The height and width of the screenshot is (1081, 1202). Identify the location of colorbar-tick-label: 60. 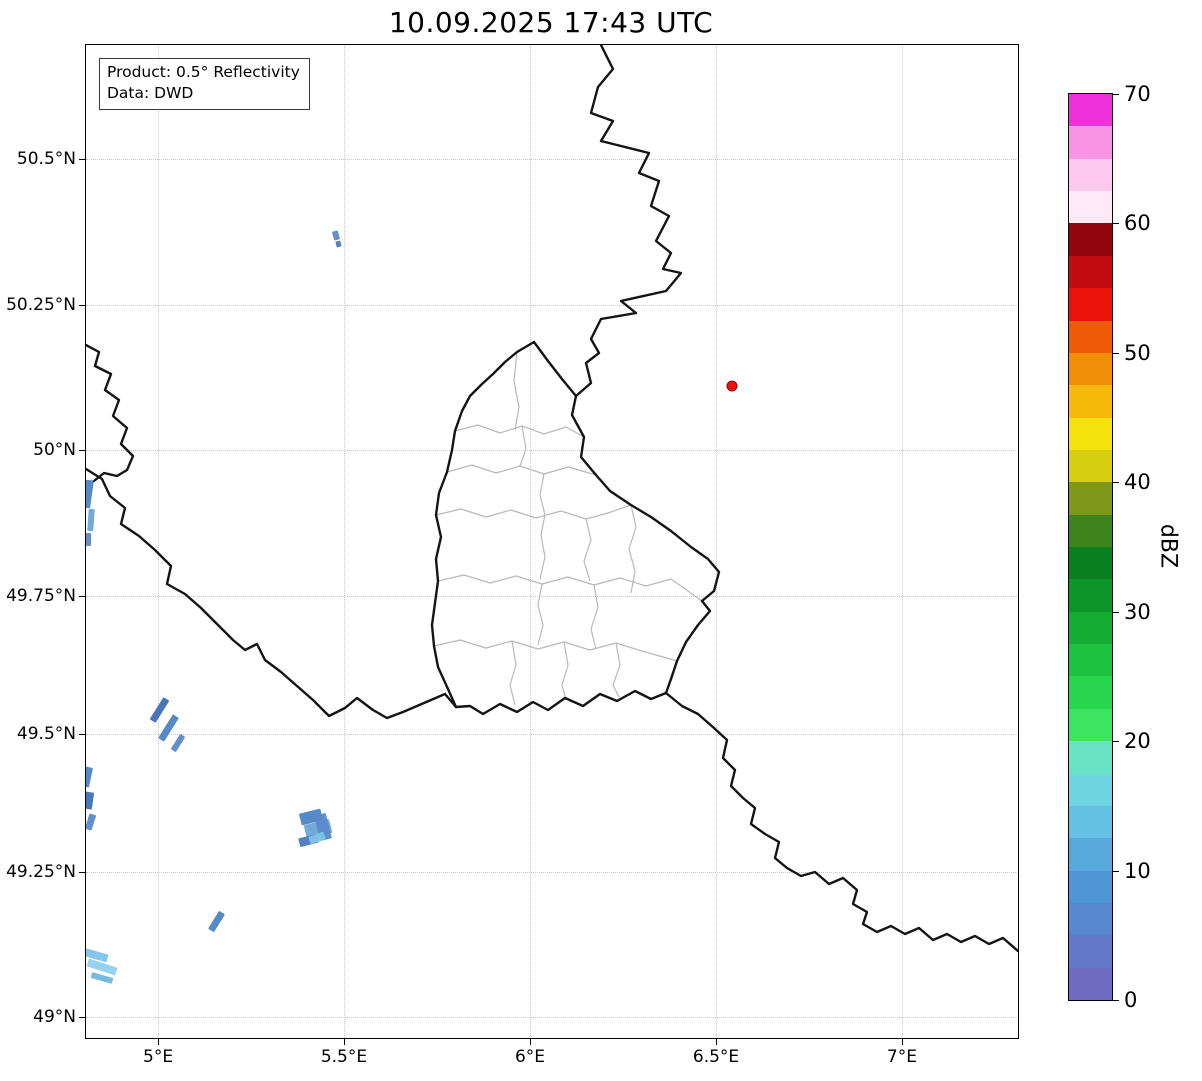
(1137, 223).